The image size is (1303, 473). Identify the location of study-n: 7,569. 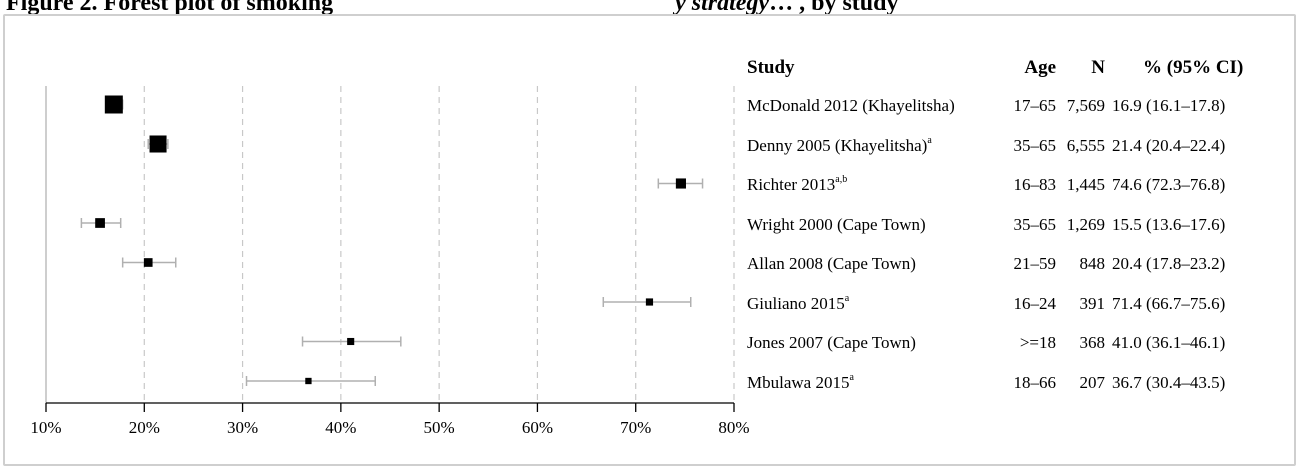
(1085, 105).